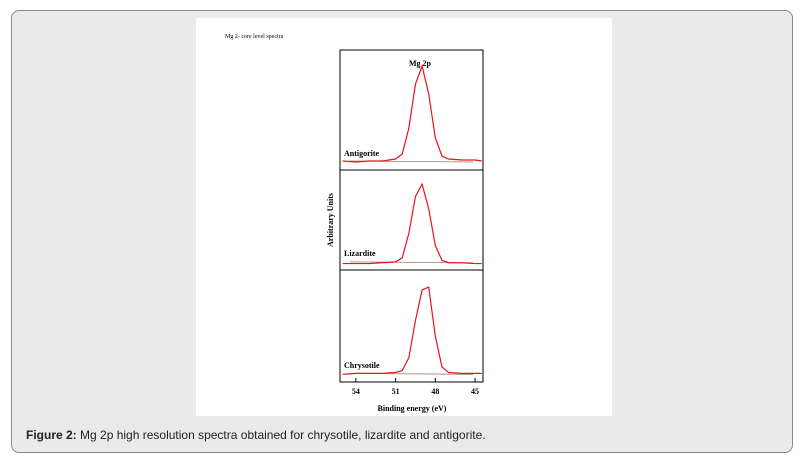 The image size is (804, 462). I want to click on caption-label: Figure 2:, so click(51, 435).